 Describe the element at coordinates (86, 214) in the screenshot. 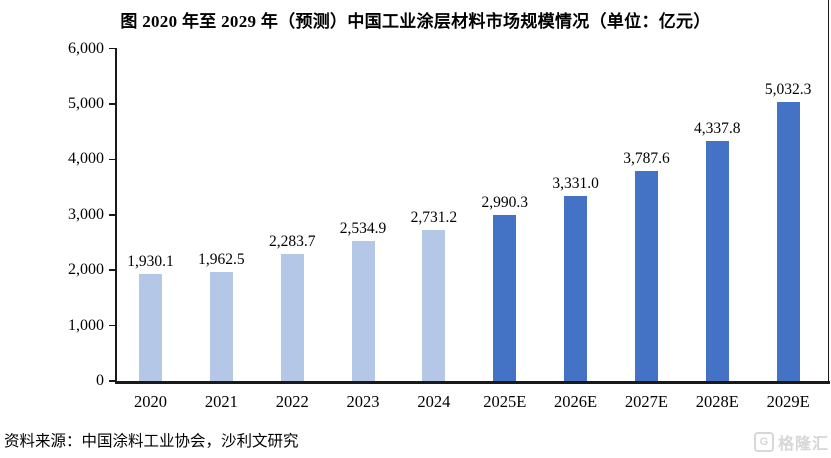

I see `y-axis-label: 3,000` at that location.